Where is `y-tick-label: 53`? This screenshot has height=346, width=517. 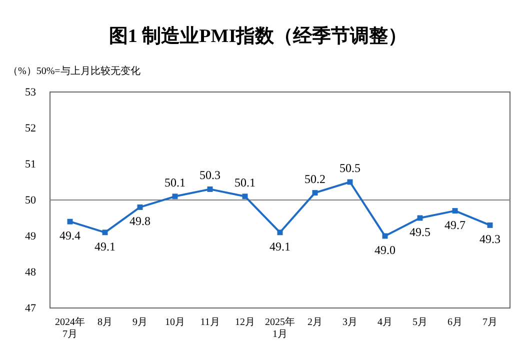
y-tick-label: 53 is located at coordinates (30, 92).